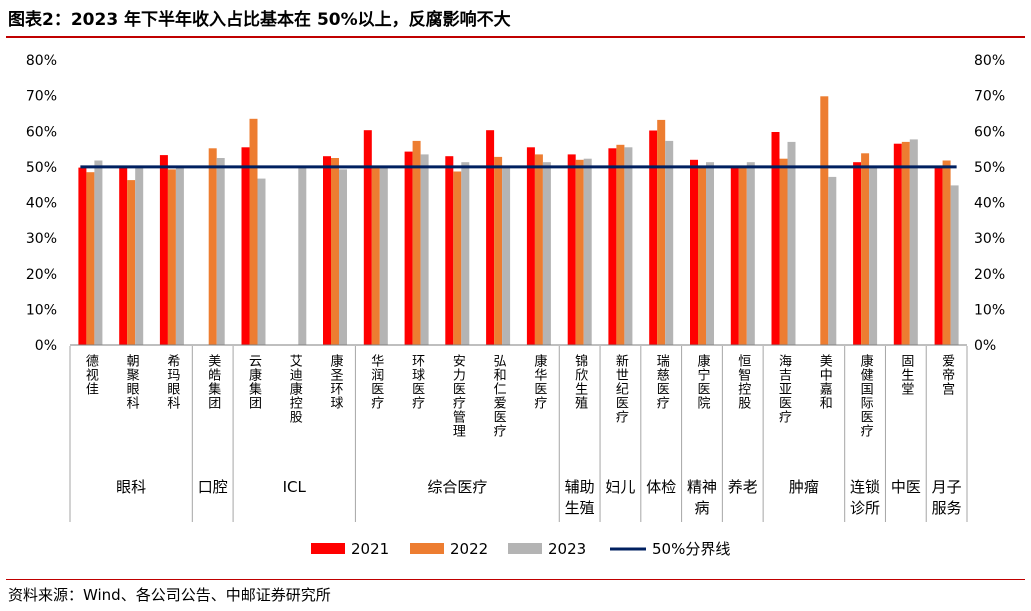 This screenshot has width=1031, height=611. I want to click on x-group-label: ICL, so click(295, 487).